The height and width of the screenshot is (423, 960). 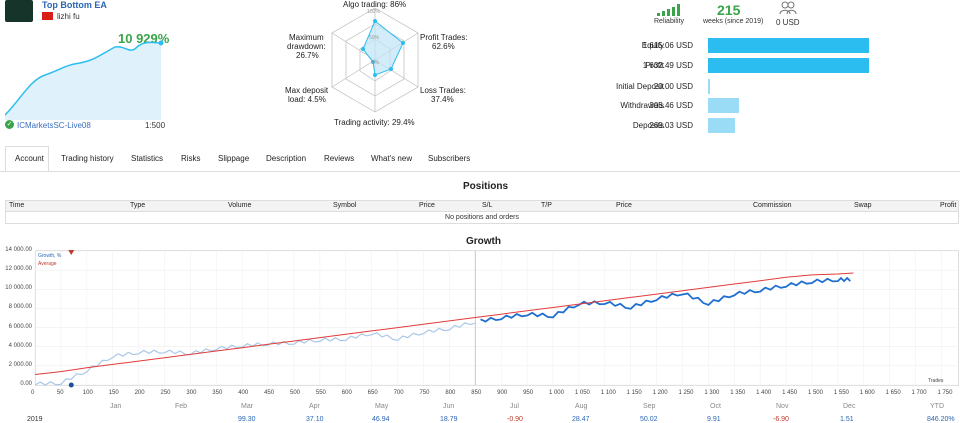 I want to click on x-tick-label: 1 250, so click(x=686, y=393).